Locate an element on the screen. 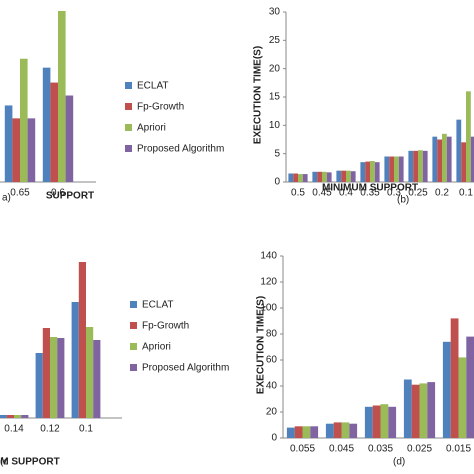 The width and height of the screenshot is (474, 474). x-tick-label: 0.035 is located at coordinates (380, 449).